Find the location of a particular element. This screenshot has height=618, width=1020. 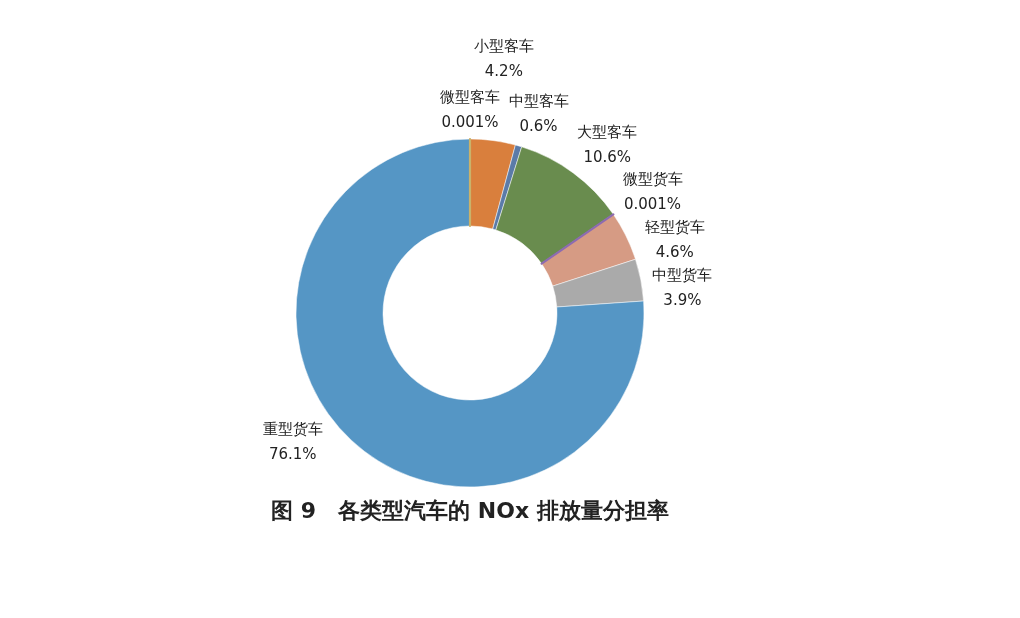

slice-label: 轻型货车 is located at coordinates (674, 226).